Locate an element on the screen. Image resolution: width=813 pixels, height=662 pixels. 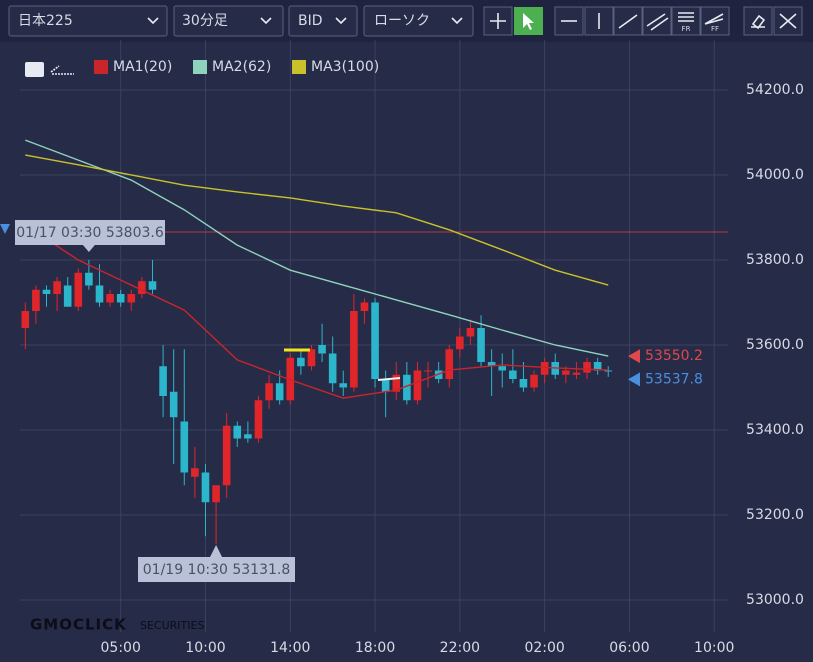
annotation-text: 01/17 03:30 53803.6 is located at coordinates (90, 233).